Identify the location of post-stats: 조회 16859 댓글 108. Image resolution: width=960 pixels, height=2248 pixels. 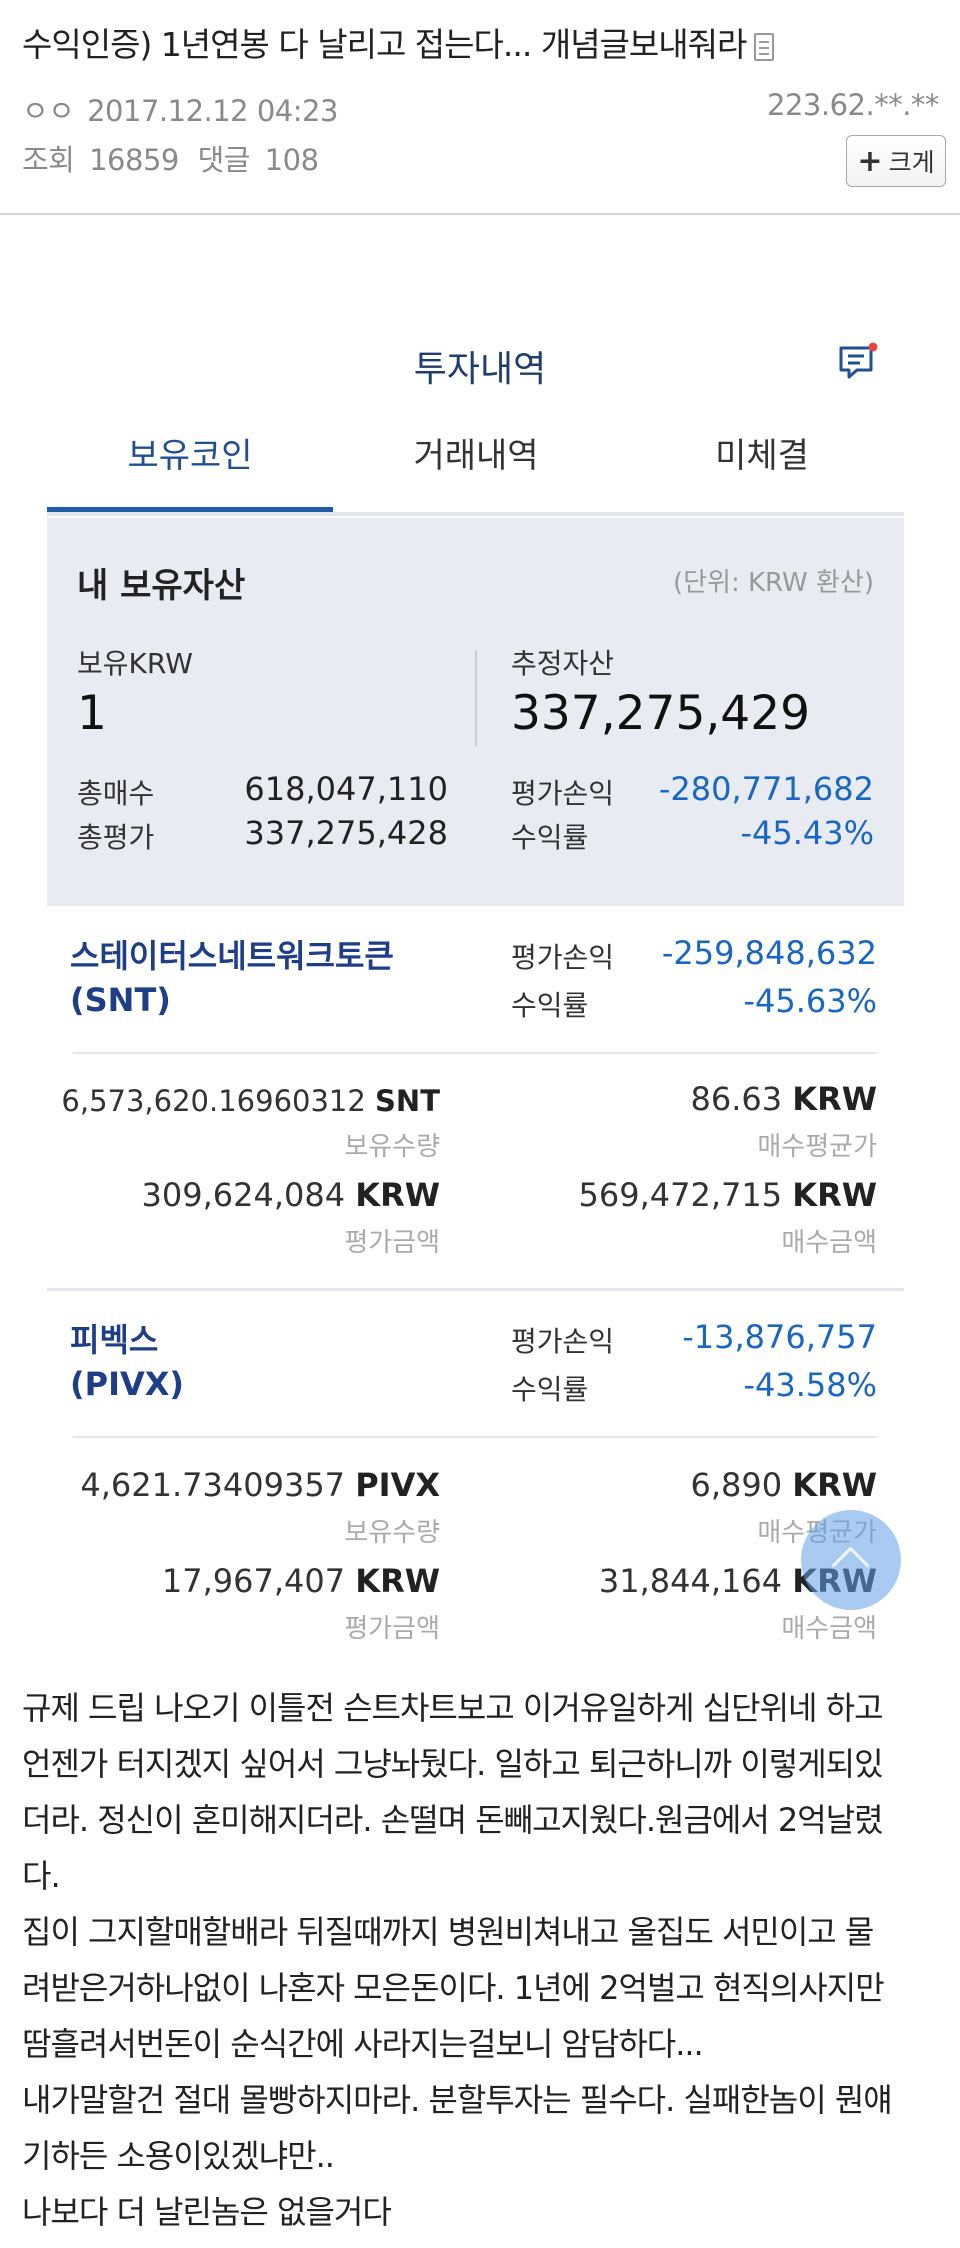
(170, 158).